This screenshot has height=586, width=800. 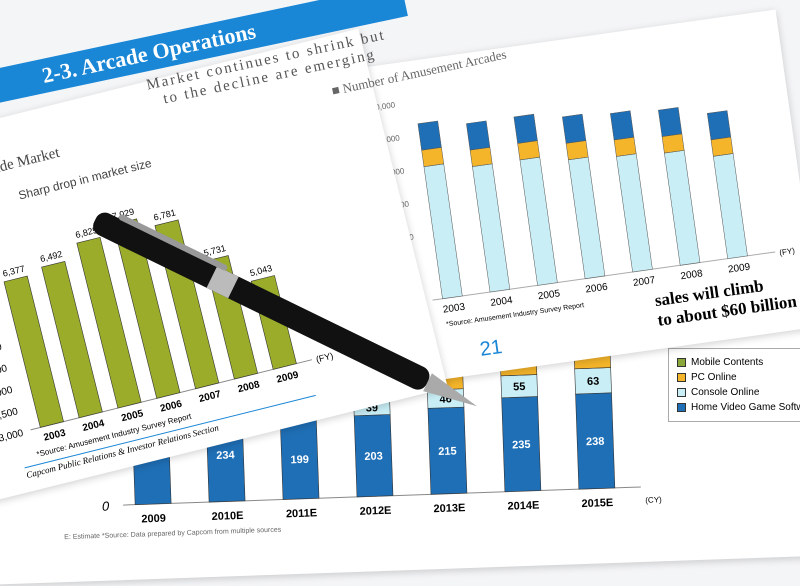 I want to click on x-tick-label: 2012E, so click(x=375, y=511).